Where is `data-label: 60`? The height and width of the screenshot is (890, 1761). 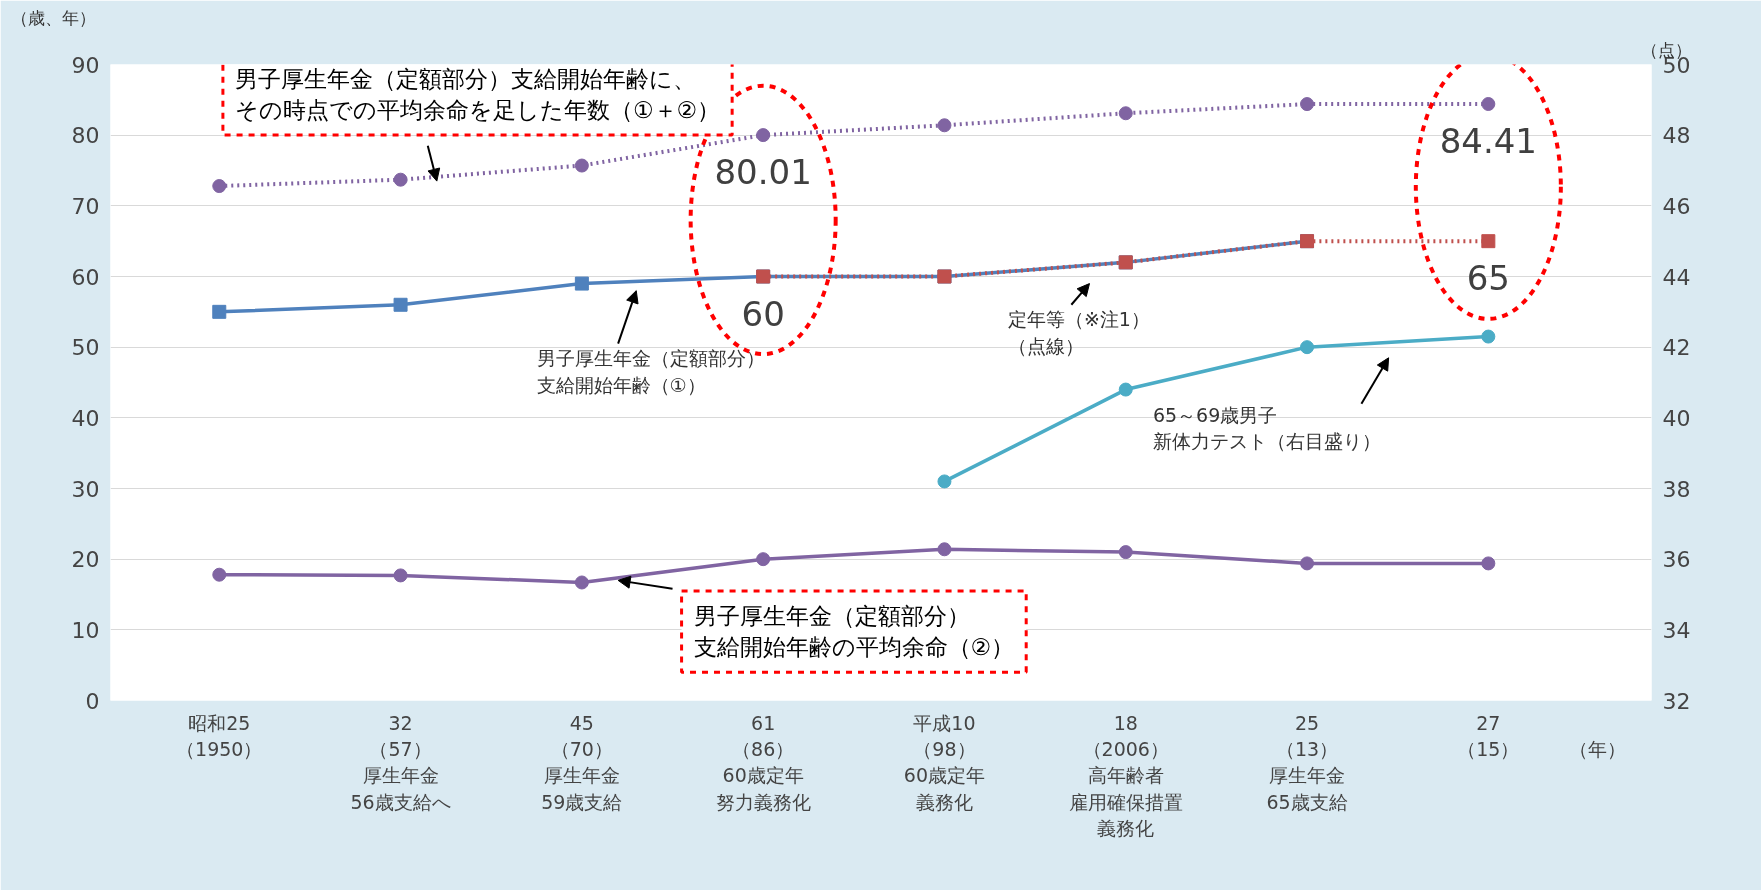 data-label: 60 is located at coordinates (763, 313).